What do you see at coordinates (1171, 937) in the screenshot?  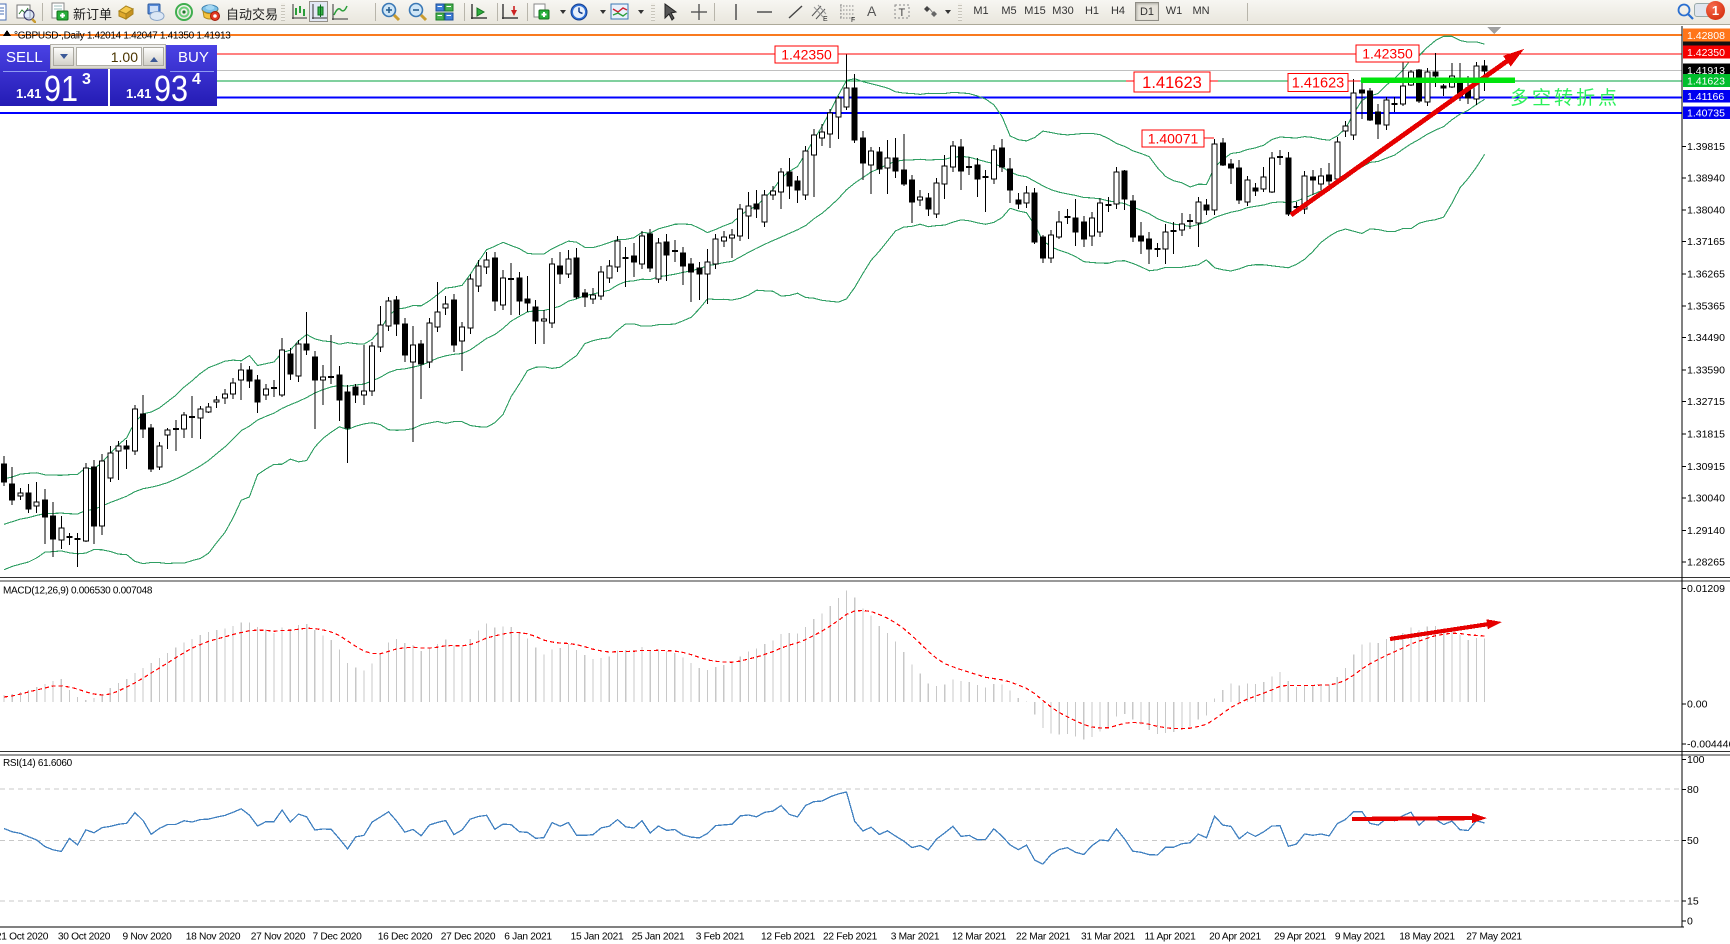 I see `svg-text: 11 Apr 2021` at bounding box center [1171, 937].